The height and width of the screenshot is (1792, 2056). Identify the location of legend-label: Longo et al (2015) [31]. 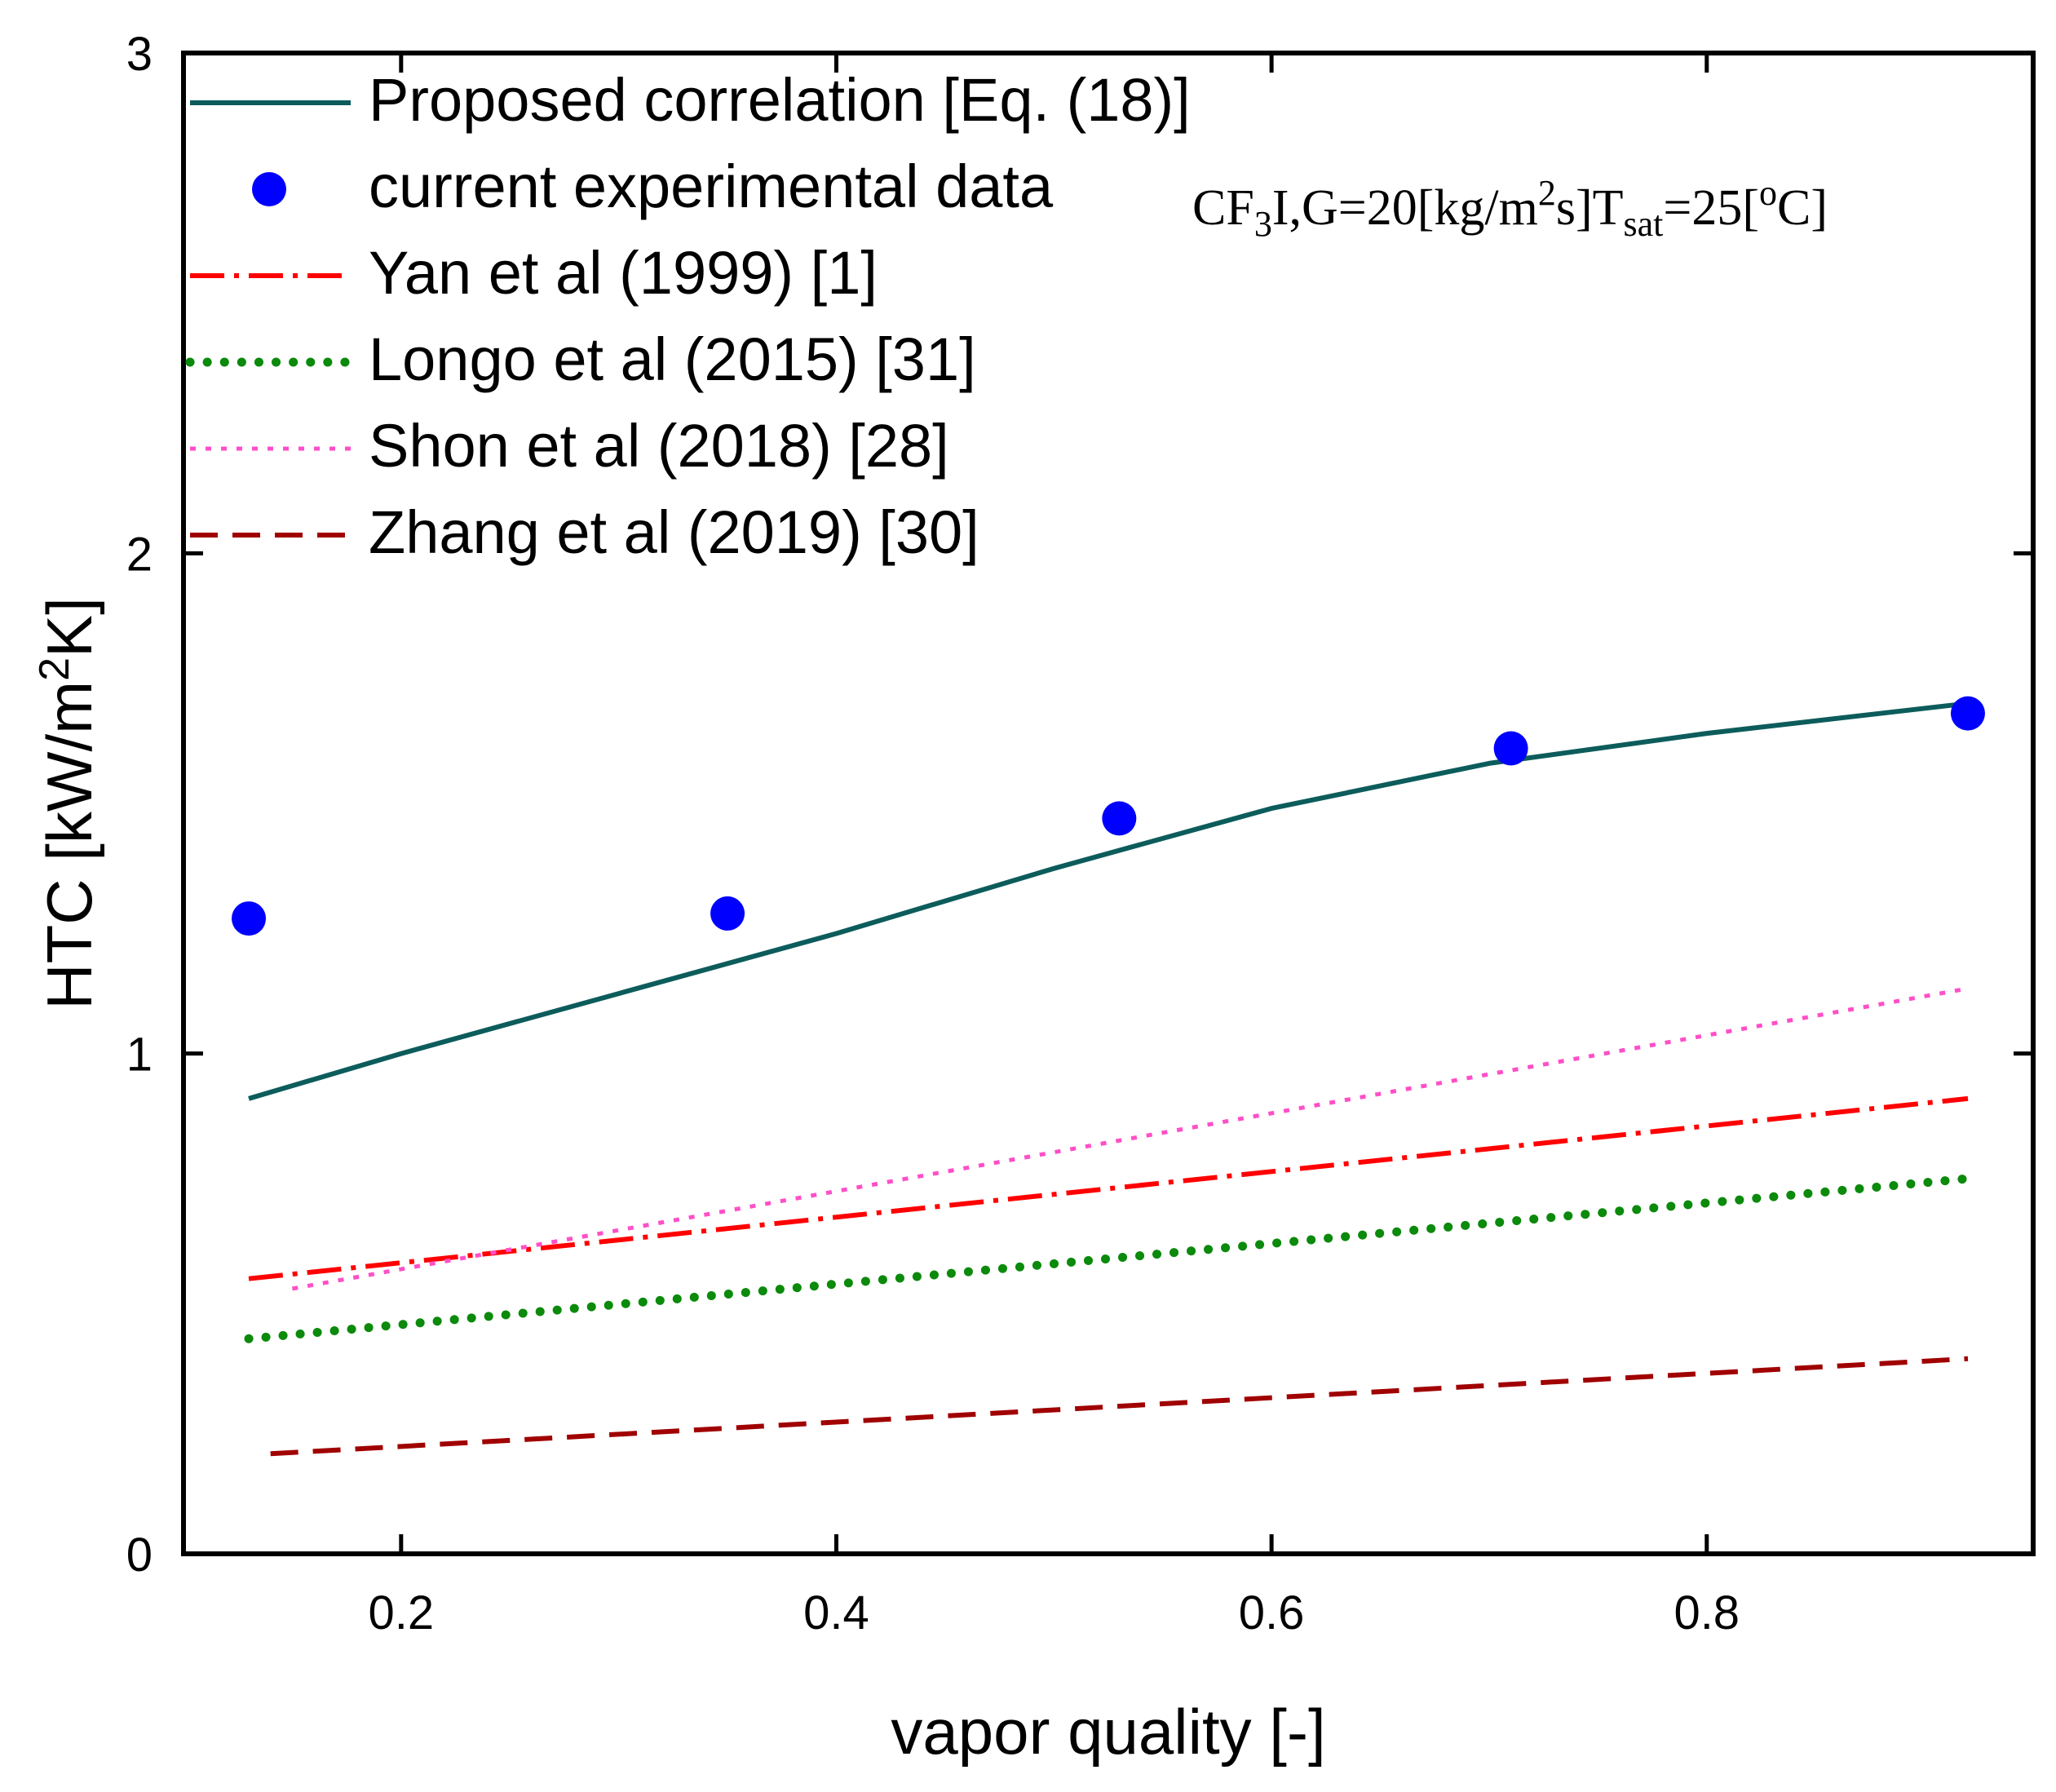
(672, 359).